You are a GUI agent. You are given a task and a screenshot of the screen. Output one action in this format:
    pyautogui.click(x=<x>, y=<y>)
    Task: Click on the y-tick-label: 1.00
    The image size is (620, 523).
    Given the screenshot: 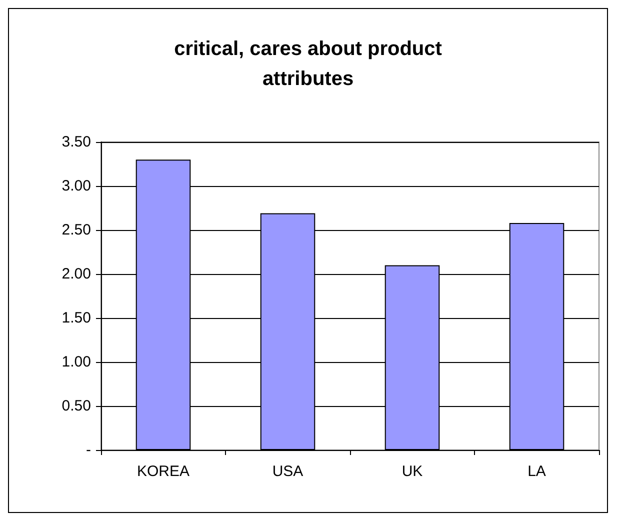 What is the action you would take?
    pyautogui.click(x=76, y=362)
    